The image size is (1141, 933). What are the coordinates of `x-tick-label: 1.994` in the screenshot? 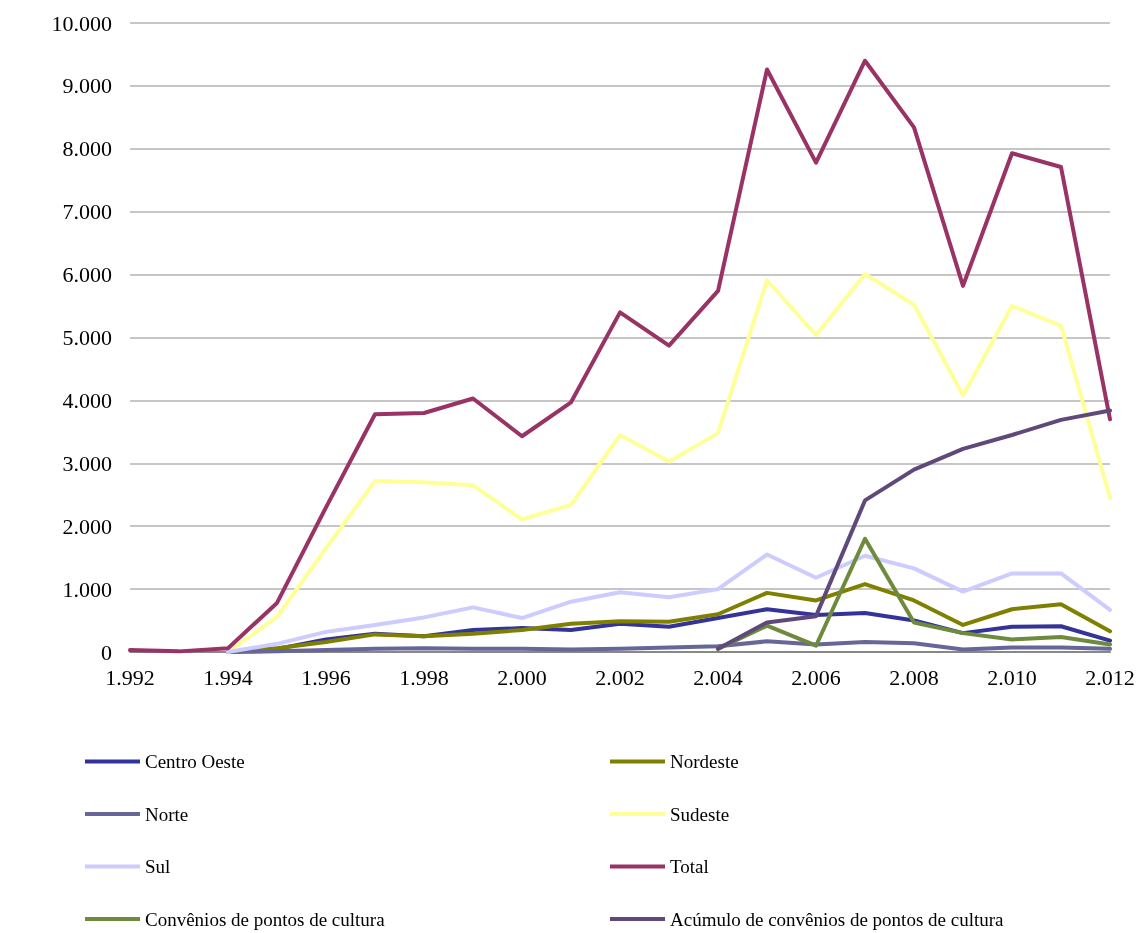 It's located at (228, 677).